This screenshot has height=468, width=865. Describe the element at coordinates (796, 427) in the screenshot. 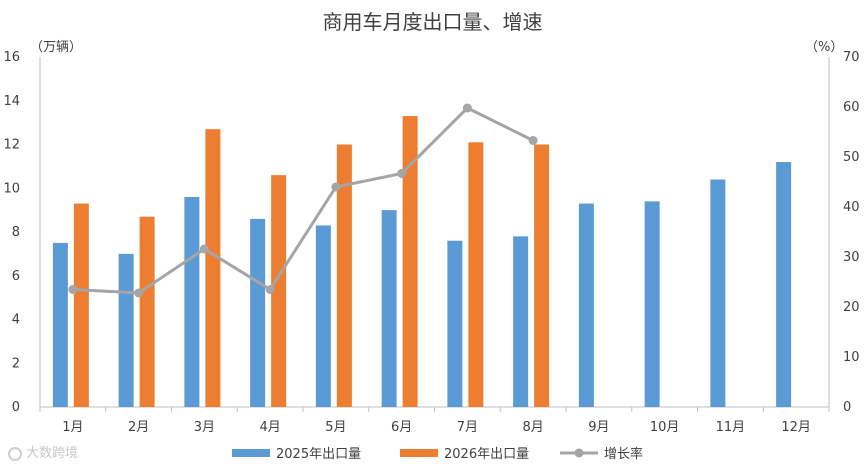

I see `x-axis-tick-label: 12月` at that location.